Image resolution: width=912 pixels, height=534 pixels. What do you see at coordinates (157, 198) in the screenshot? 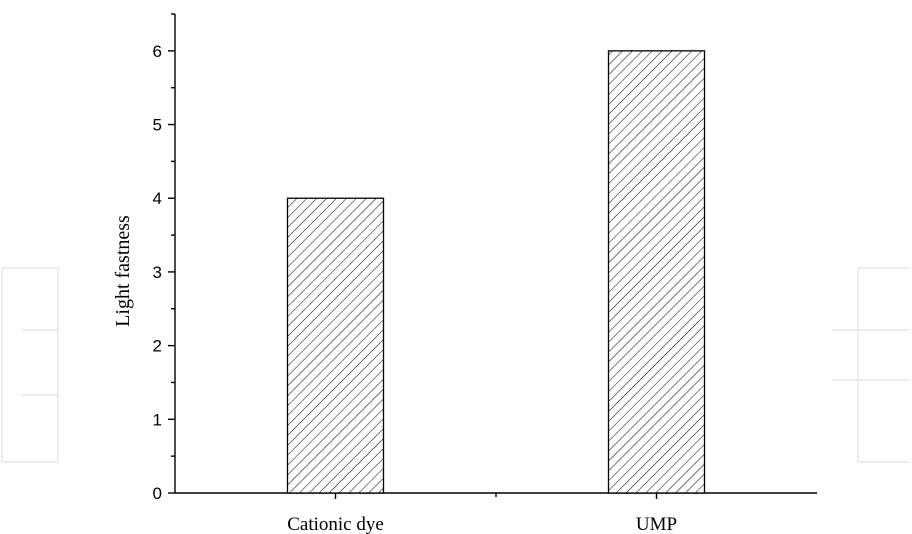
I see `y-tick-label: 4` at bounding box center [157, 198].